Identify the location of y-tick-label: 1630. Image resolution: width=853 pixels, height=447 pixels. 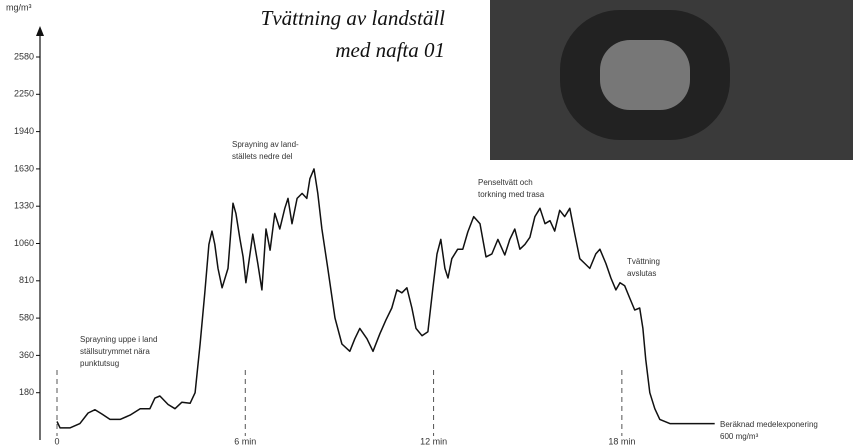
(24, 168).